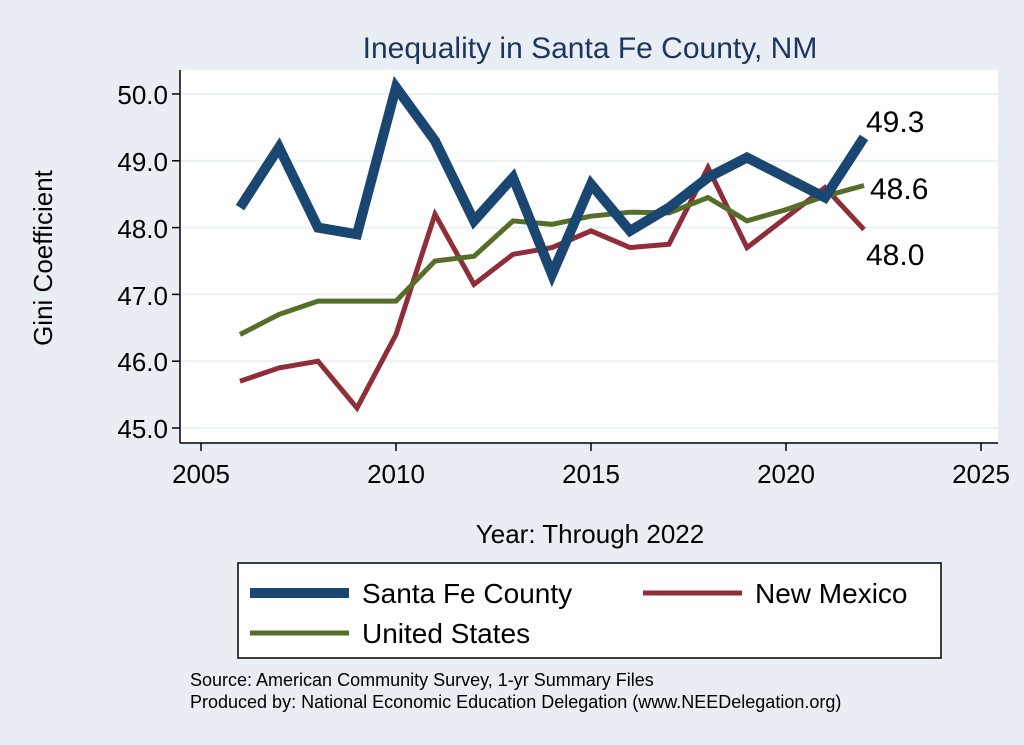 This screenshot has height=745, width=1024. Describe the element at coordinates (895, 122) in the screenshot. I see `end-label-santa-fe: 49.3` at that location.